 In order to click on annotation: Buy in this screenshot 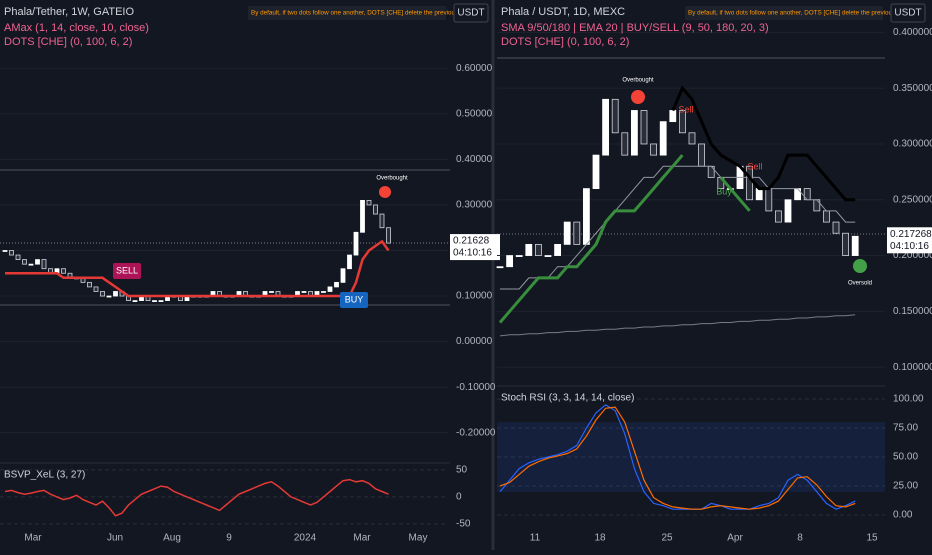, I will do `click(724, 191)`.